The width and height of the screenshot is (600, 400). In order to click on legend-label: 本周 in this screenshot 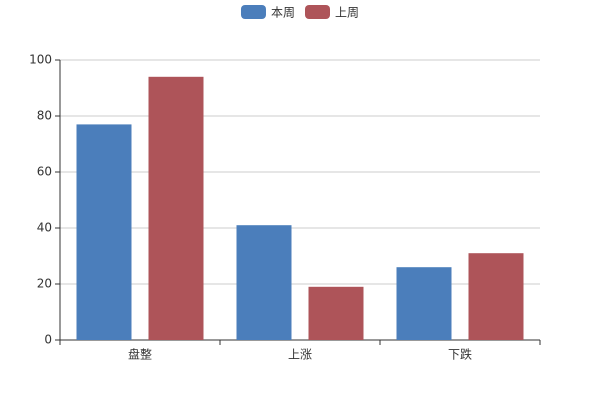, I will do `click(283, 13)`.